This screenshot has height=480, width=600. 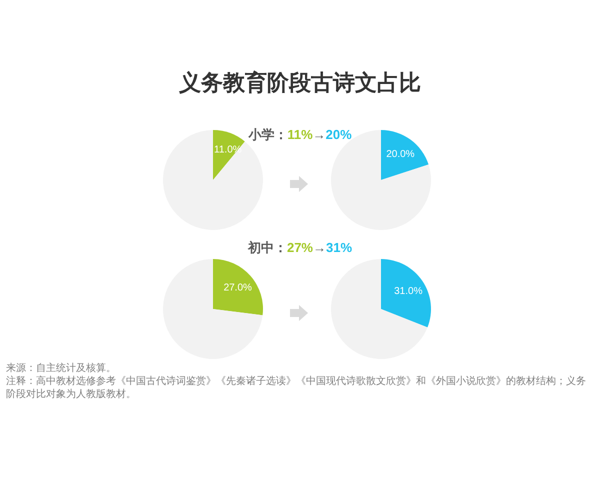 What do you see at coordinates (300, 83) in the screenshot?
I see `chart-title: 义务教育阶段古诗文占比` at bounding box center [300, 83].